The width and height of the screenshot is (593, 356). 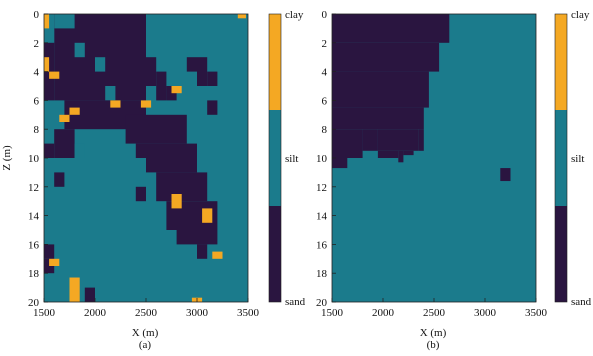 What do you see at coordinates (322, 274) in the screenshot?
I see `y-tick-label: 18` at bounding box center [322, 274].